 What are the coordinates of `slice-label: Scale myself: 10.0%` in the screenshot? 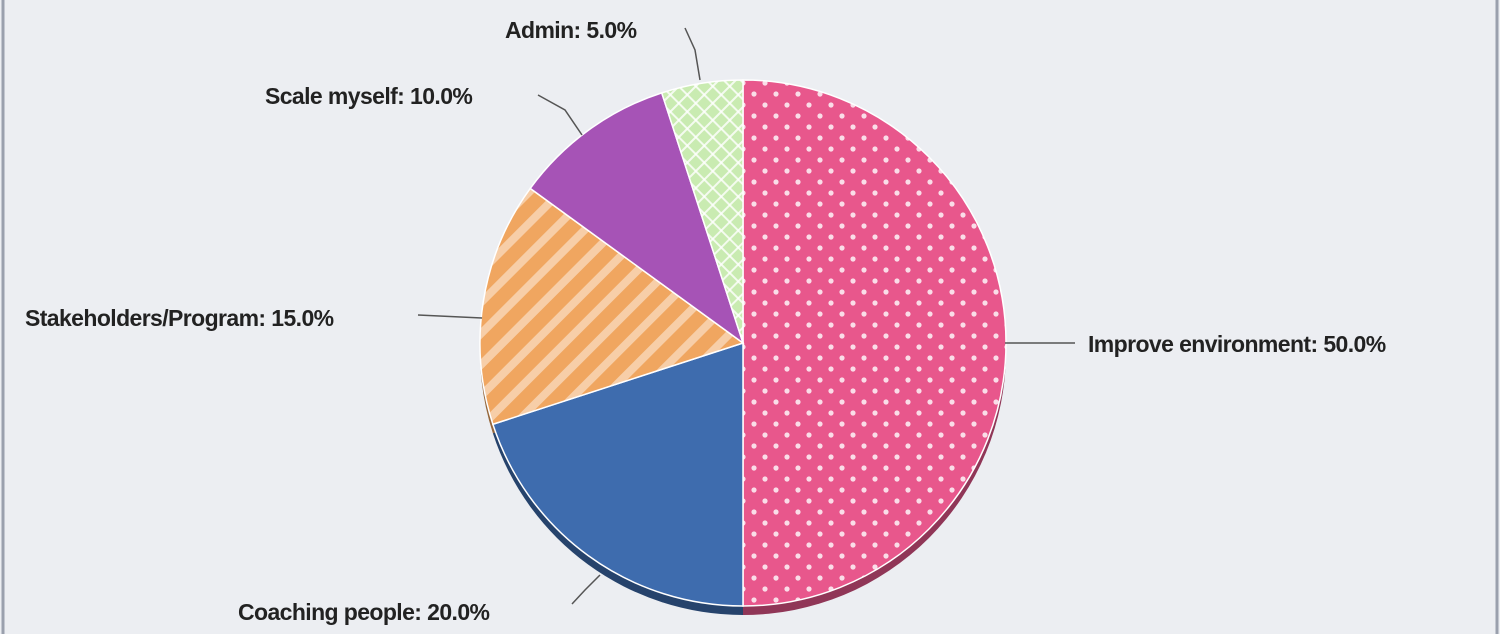 It's located at (368, 96).